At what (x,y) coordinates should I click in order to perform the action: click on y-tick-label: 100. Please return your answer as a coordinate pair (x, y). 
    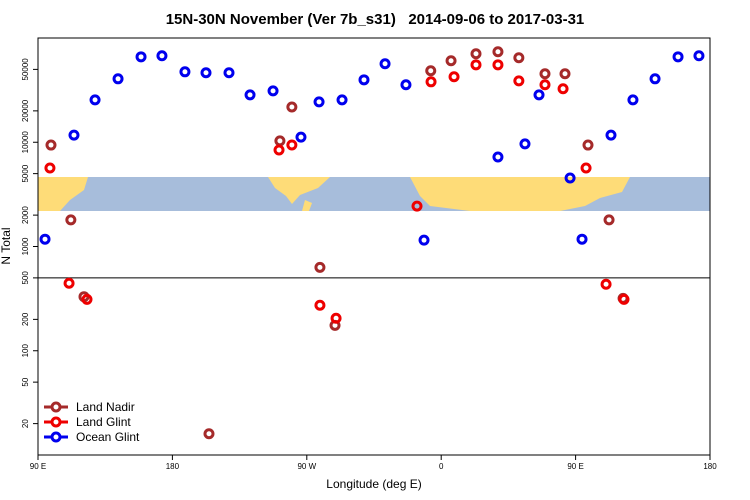
    Looking at the image, I should click on (25, 351).